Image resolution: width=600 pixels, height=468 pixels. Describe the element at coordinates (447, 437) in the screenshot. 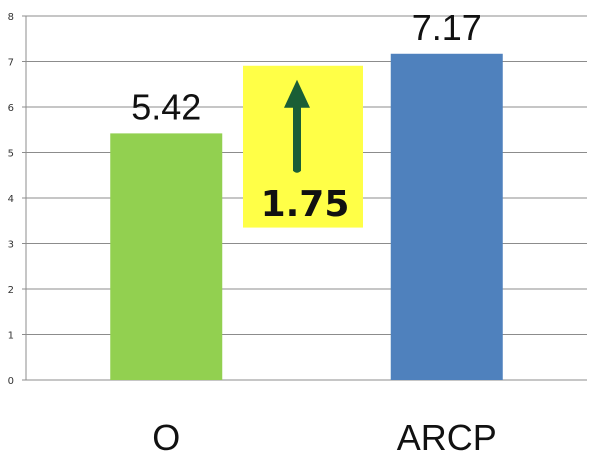

I see `category-label: ARCP` at that location.